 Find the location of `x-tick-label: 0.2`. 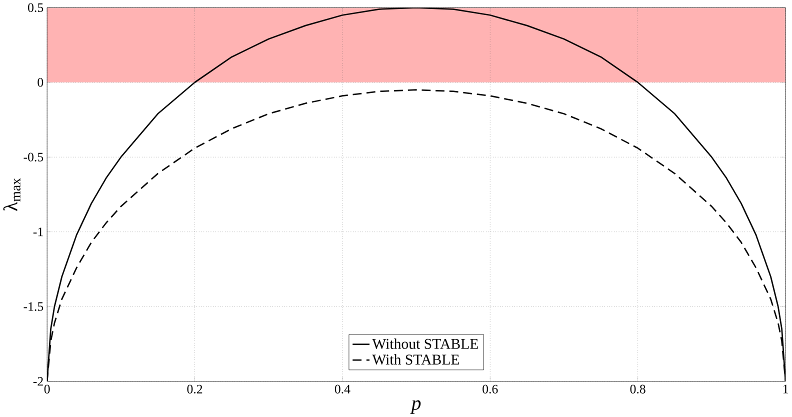

x-tick-label: 0.2 is located at coordinates (194, 389).